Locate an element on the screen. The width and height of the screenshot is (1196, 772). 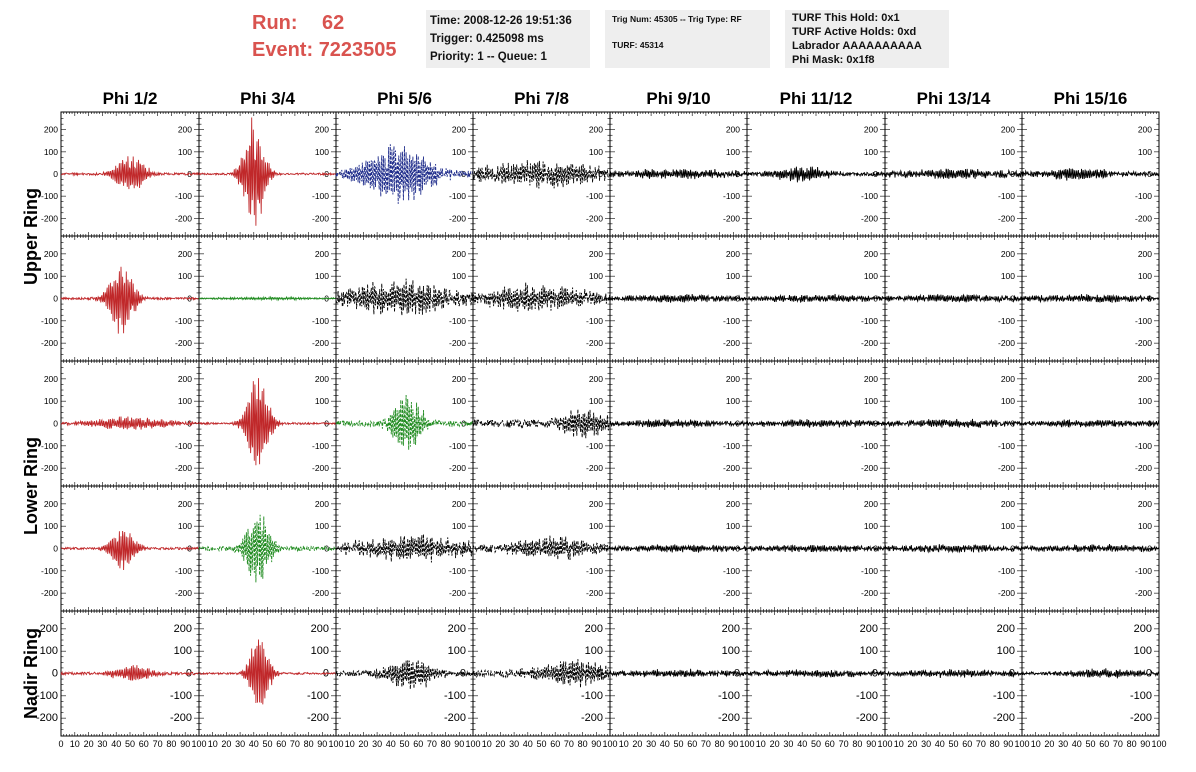
column-header: Phi 9/10 is located at coordinates (678, 98).